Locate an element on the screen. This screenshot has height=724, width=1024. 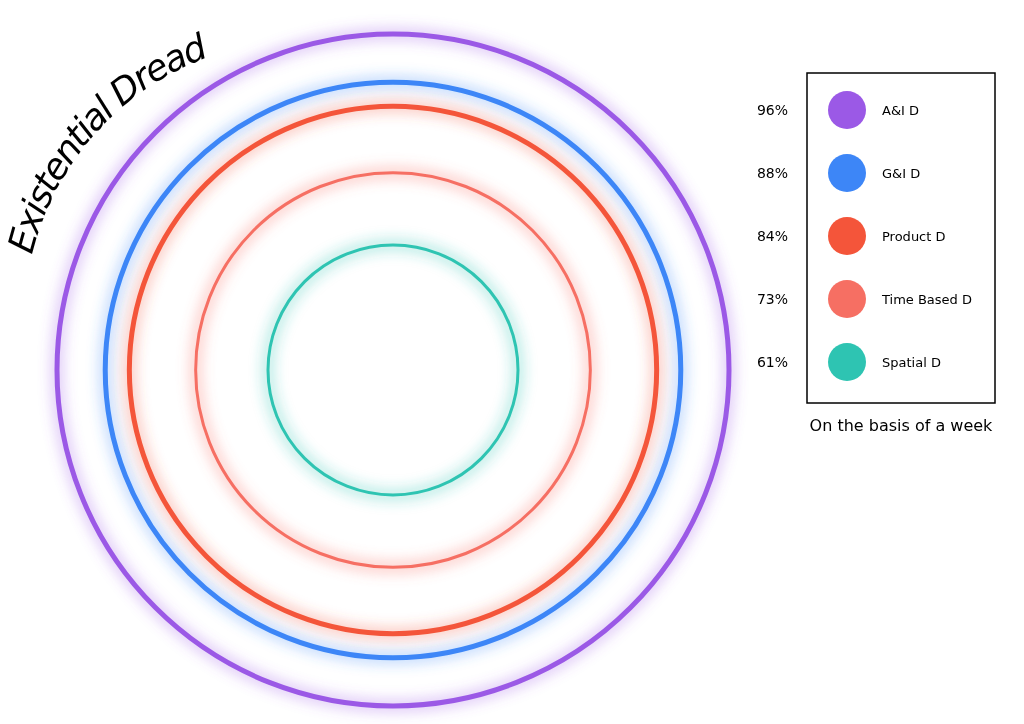
category-label: A&I D is located at coordinates (901, 110).